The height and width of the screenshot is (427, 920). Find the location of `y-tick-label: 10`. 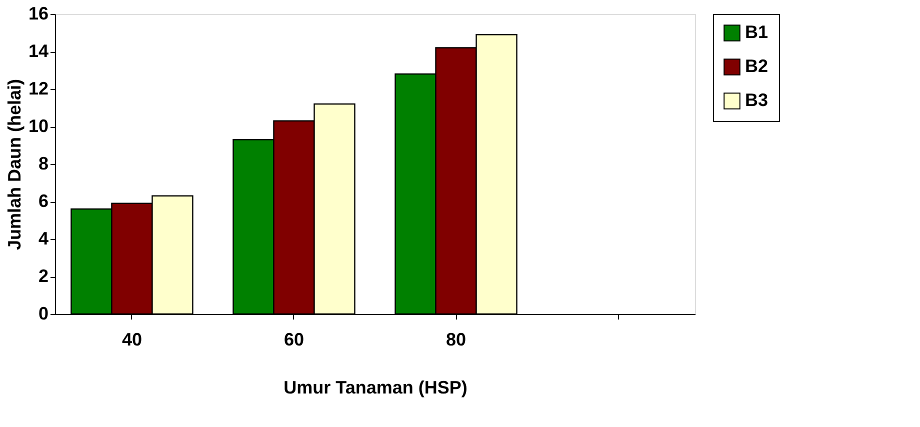

y-tick-label: 10 is located at coordinates (38, 126).